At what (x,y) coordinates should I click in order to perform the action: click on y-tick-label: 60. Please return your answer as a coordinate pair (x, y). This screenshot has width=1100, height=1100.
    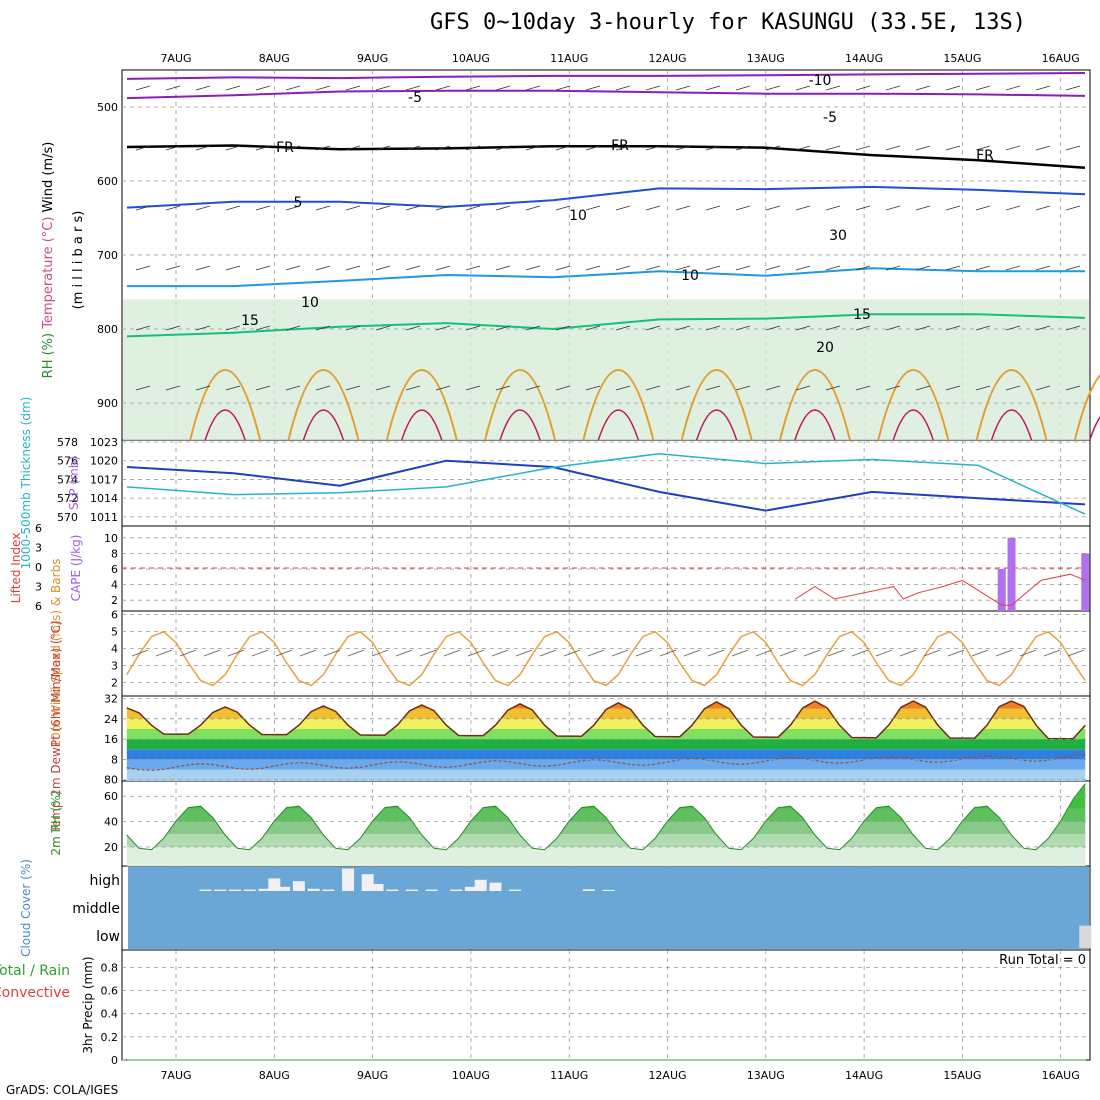
    Looking at the image, I should click on (111, 796).